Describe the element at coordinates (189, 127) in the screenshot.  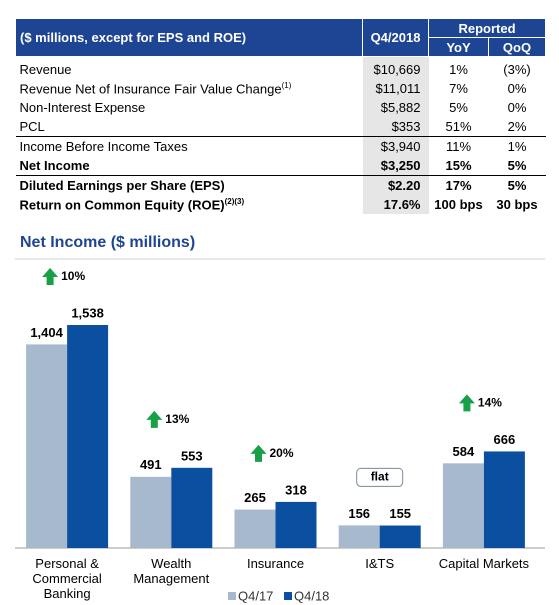
I see `row-label-cell: PCL` at that location.